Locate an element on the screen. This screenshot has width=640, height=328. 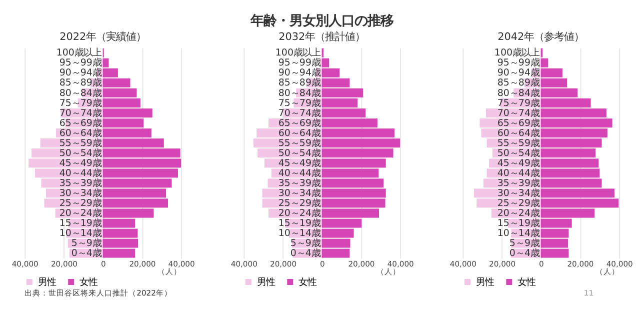
chart-title: 2032年（推計値） is located at coordinates (322, 37).